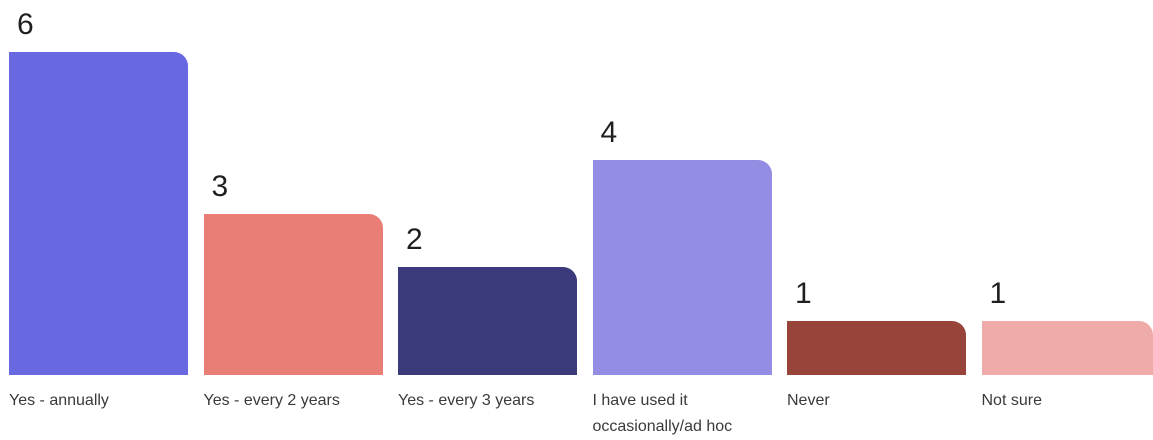 The image size is (1153, 440). What do you see at coordinates (485, 401) in the screenshot?
I see `category-label: Yes - every 3 years` at bounding box center [485, 401].